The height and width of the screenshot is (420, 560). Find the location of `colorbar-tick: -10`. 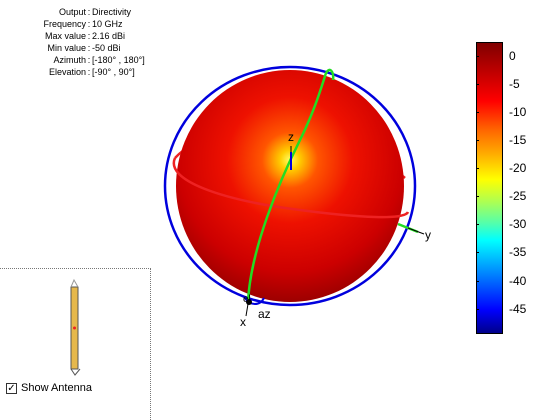

colorbar-tick: -10 is located at coordinates (518, 112).